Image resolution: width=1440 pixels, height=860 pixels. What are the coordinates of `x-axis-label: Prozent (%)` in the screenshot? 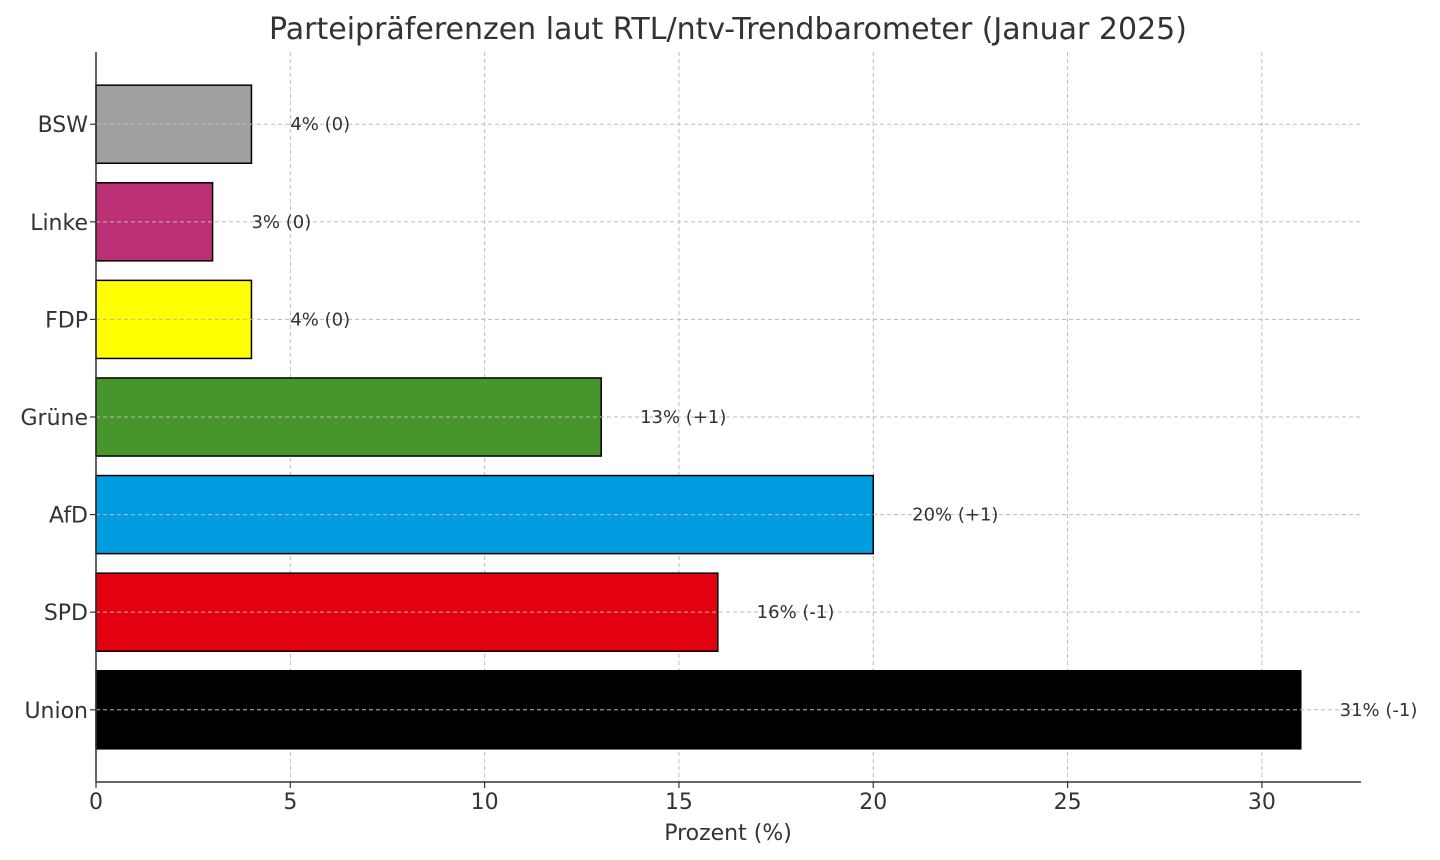 It's located at (728, 833).